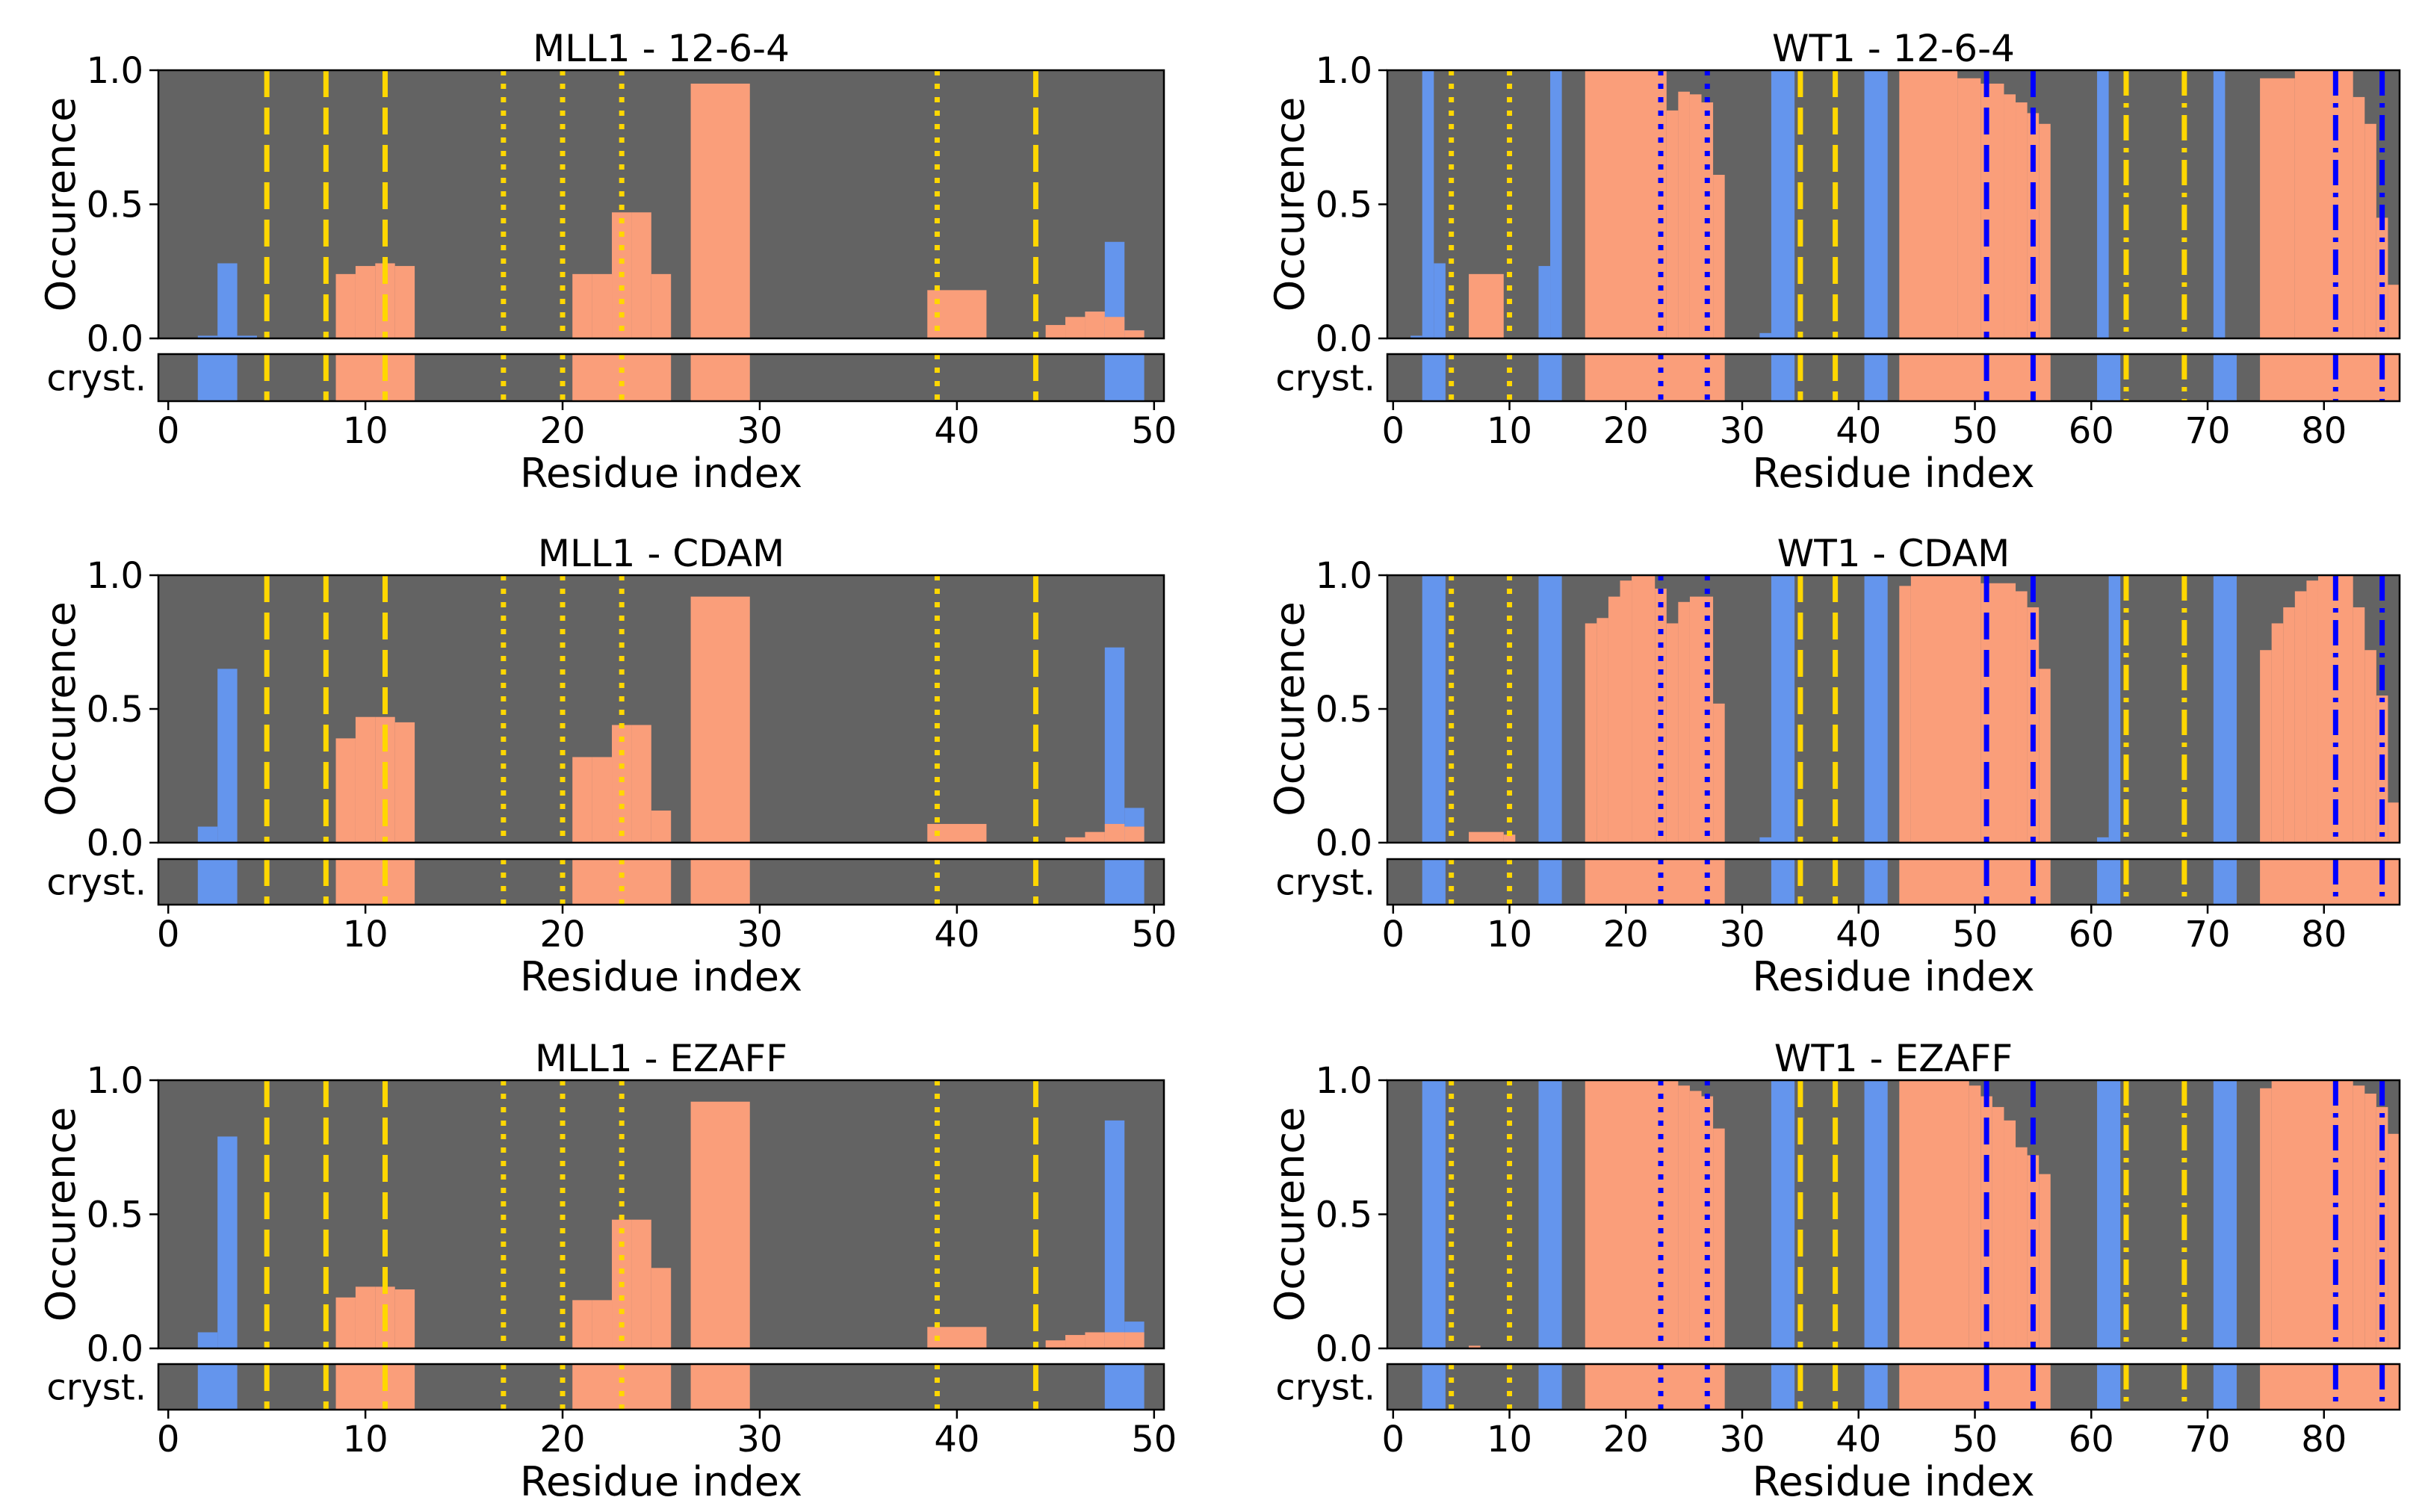  I want to click on chart-title: MLL1 - CDAM, so click(661, 553).